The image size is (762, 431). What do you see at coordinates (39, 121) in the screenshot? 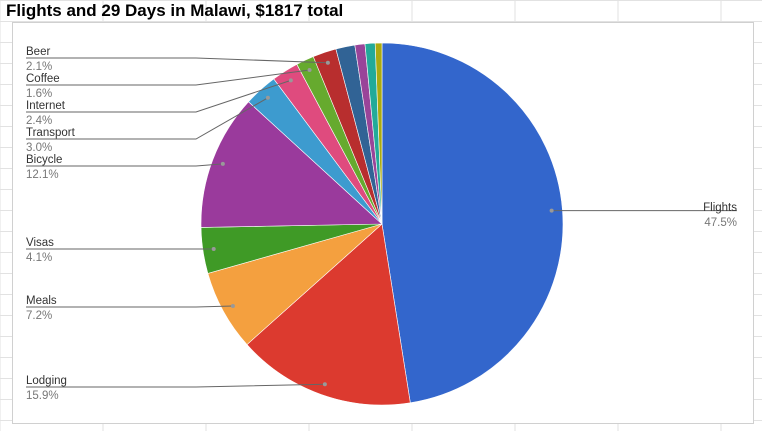
I see `slice-percent: 2.4%` at bounding box center [39, 121].